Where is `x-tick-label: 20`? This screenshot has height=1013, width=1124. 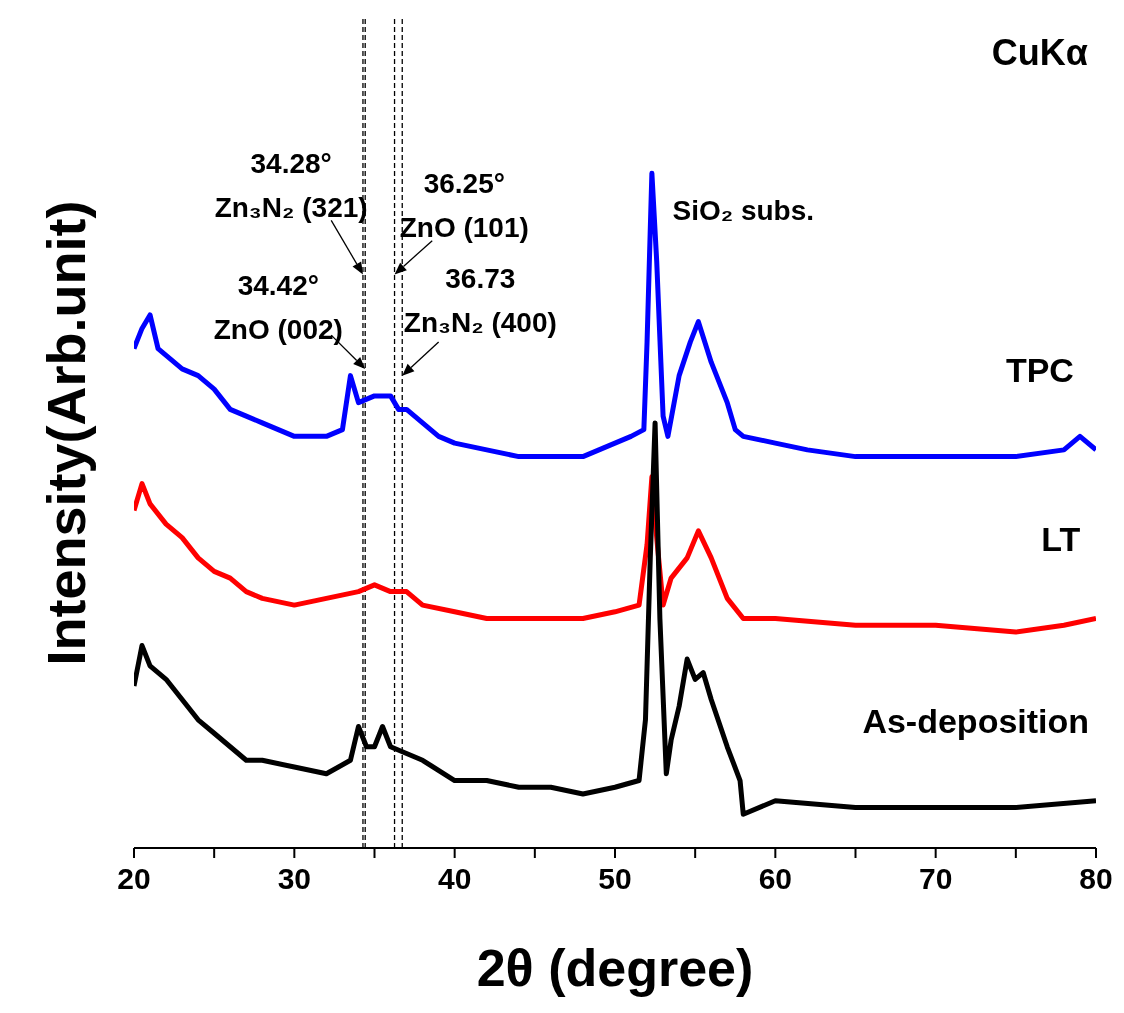
x-tick-label: 20 is located at coordinates (134, 879).